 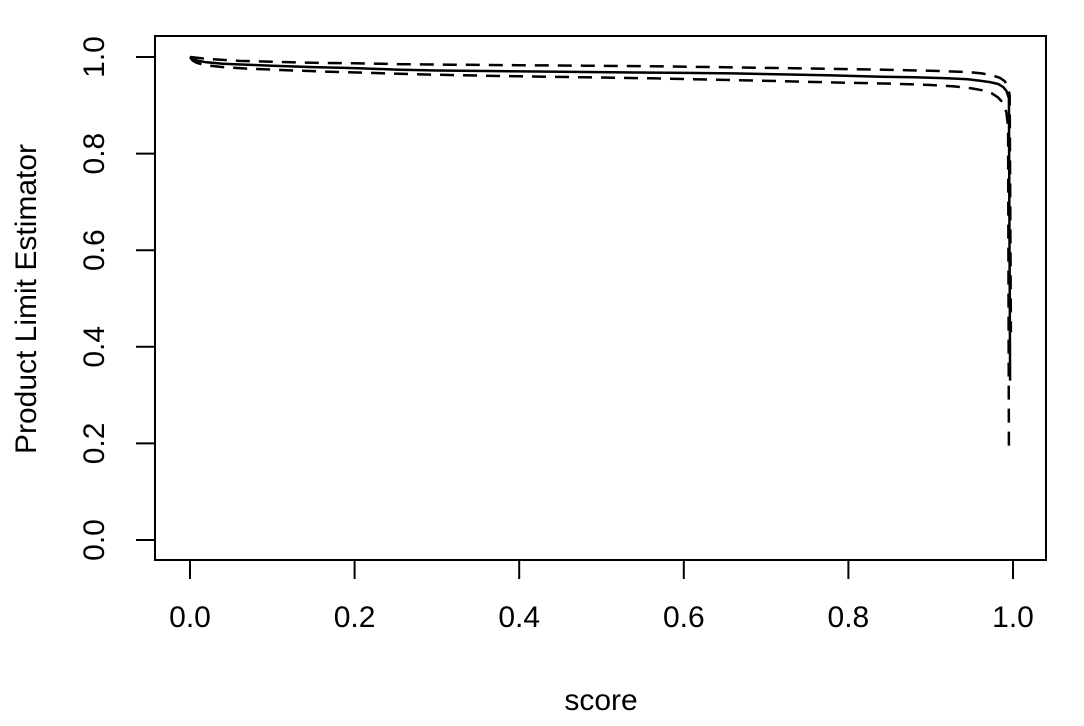 What do you see at coordinates (94, 154) in the screenshot?
I see `y-tick-label: 0.8` at bounding box center [94, 154].